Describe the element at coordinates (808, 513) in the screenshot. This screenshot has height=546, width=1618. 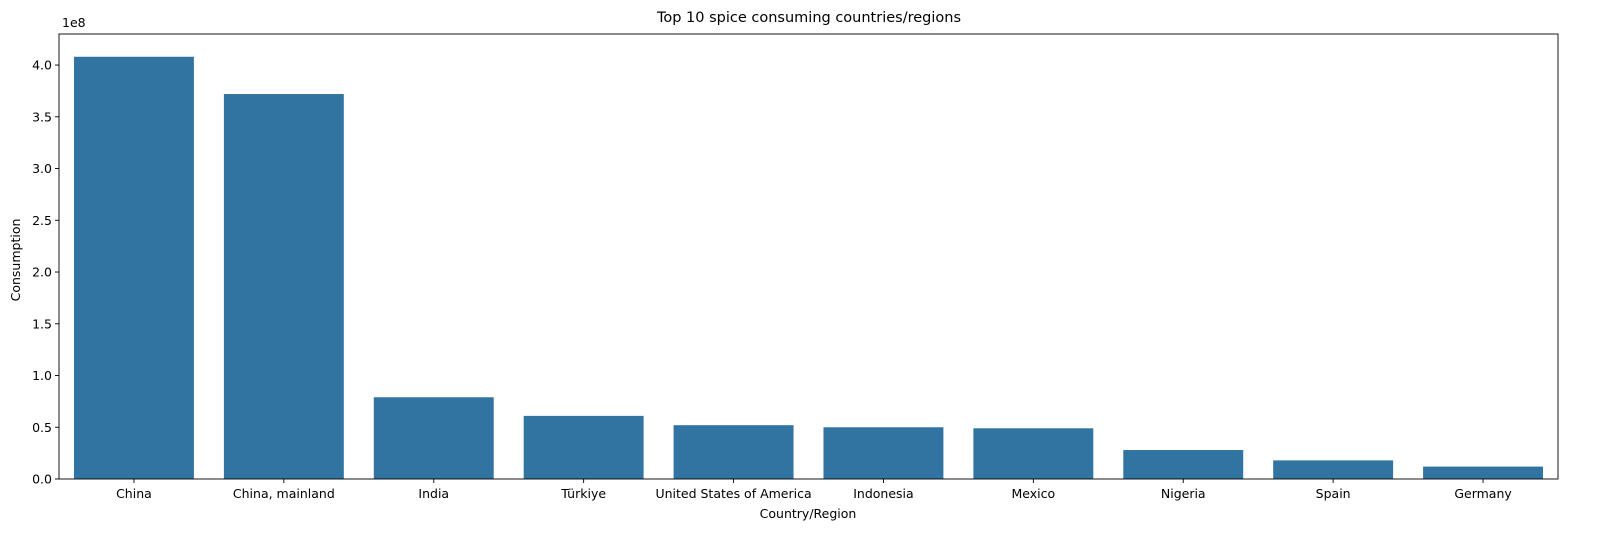
I see `x-axis-label: Country/Region` at that location.